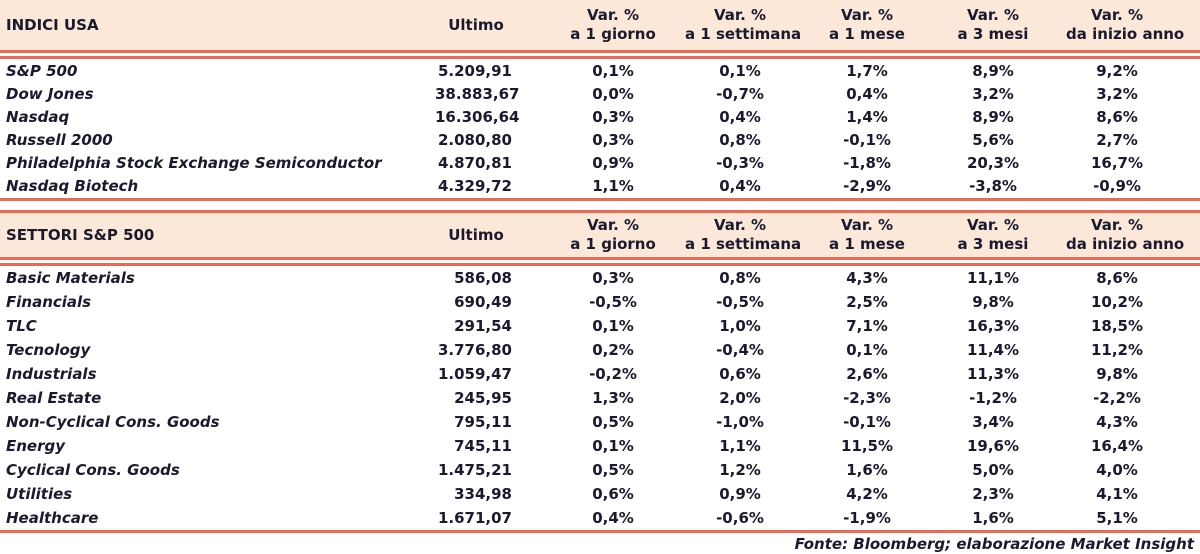  What do you see at coordinates (993, 445) in the screenshot?
I see `var-3m-value: 19,6%` at bounding box center [993, 445].